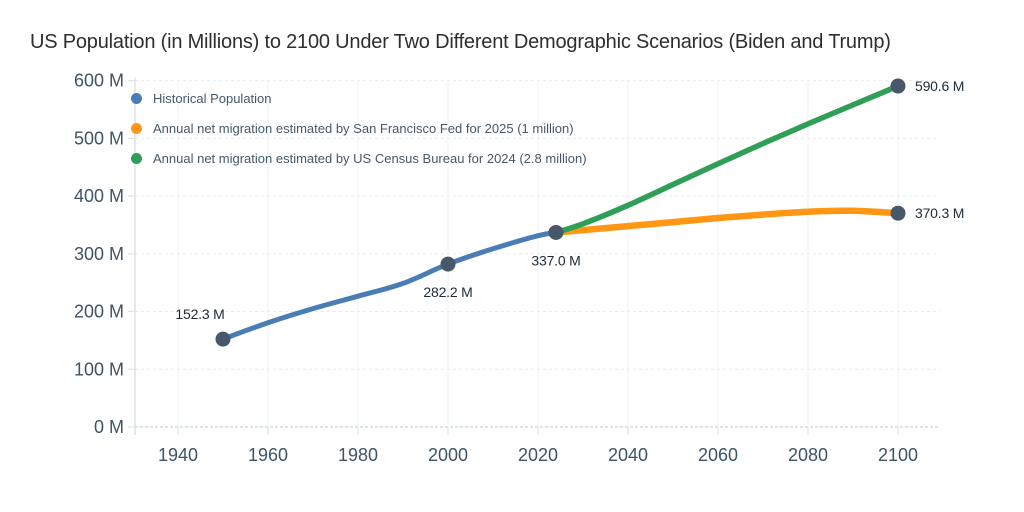 The height and width of the screenshot is (512, 1024). Describe the element at coordinates (136, 158) in the screenshot. I see `legend-dot-census` at that location.